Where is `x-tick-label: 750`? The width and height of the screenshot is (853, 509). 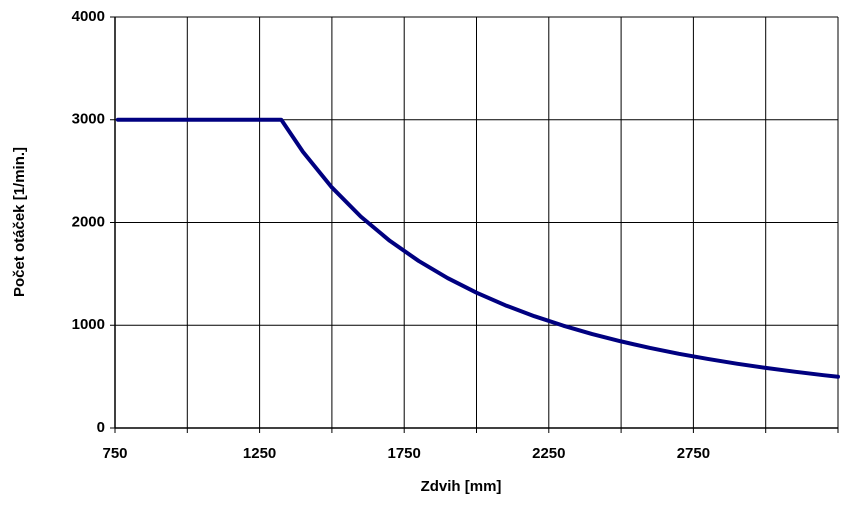
x-tick-label: 750 is located at coordinates (114, 453).